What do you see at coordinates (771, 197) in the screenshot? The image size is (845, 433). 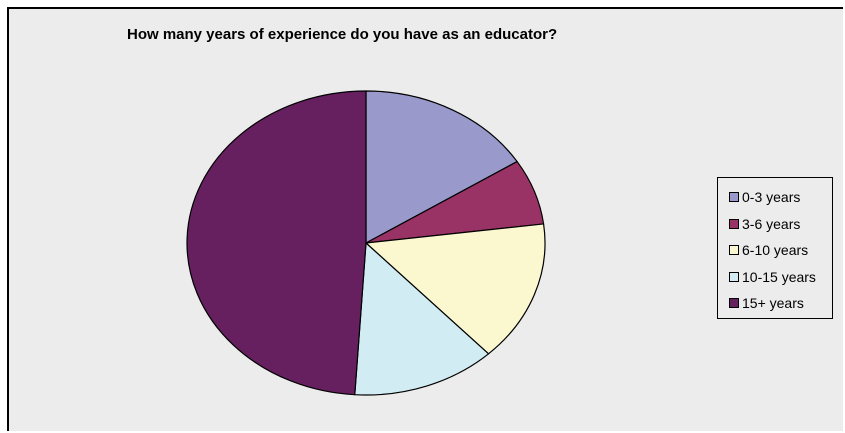 I see `legend-label: 0-3 years` at bounding box center [771, 197].